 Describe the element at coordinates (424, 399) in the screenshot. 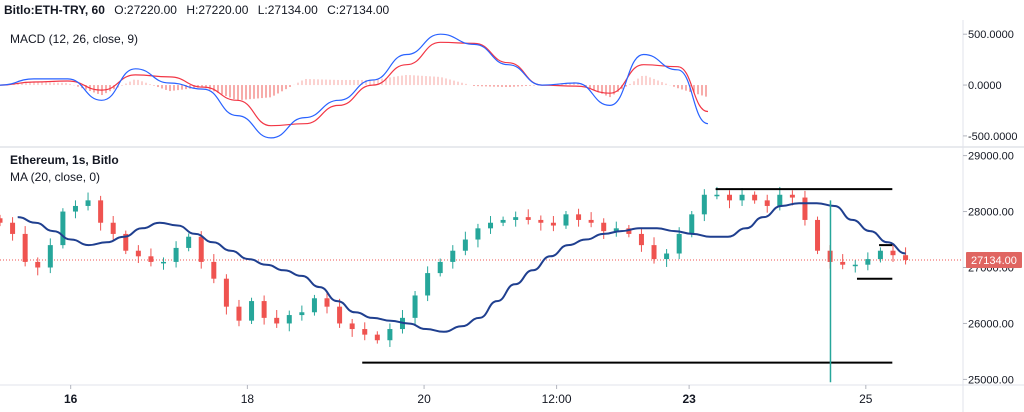

I see `time-tick-label: 20` at that location.